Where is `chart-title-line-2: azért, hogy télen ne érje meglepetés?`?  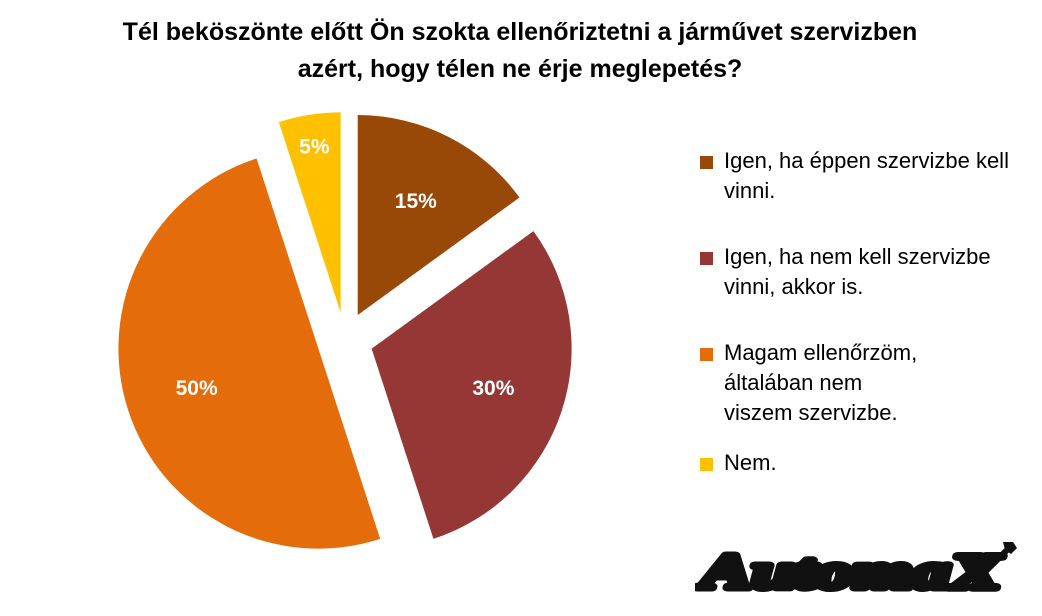
chart-title-line-2: azért, hogy télen ne érje meglepetés? is located at coordinates (520, 69).